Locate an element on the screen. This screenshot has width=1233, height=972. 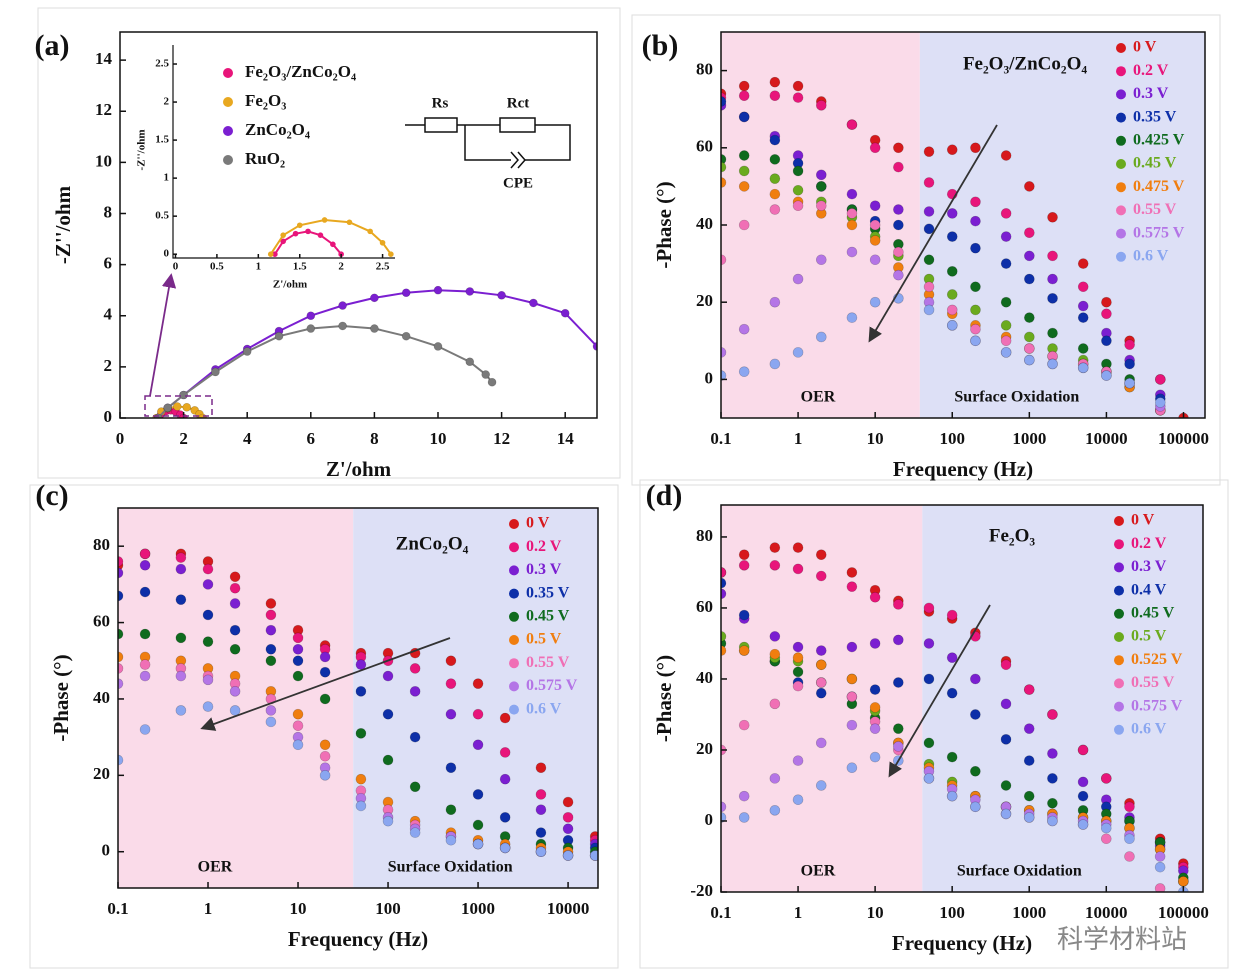
x-tick-label: 10 is located at coordinates (438, 438).